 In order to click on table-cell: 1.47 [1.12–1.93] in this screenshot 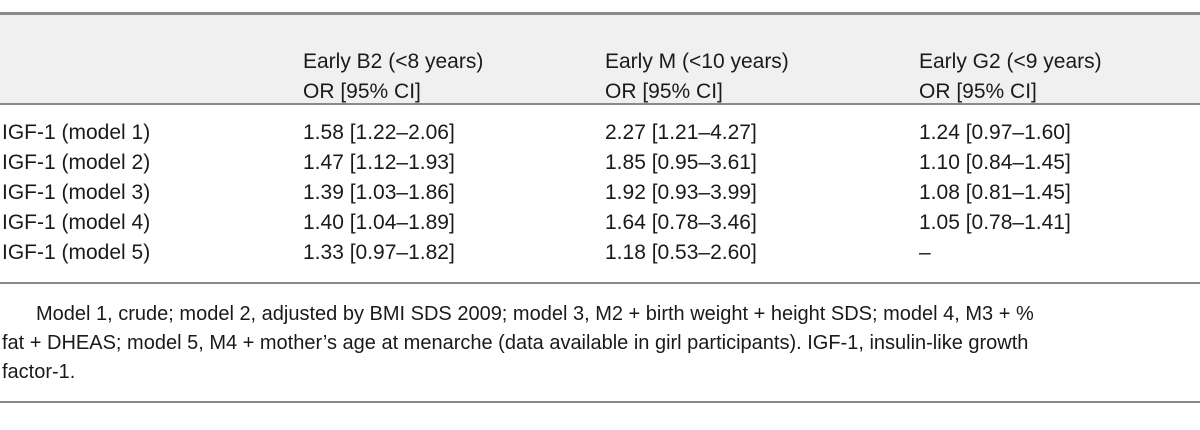, I will do `click(379, 162)`.